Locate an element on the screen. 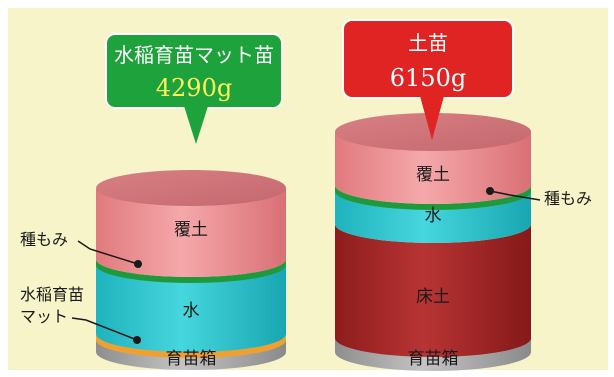 Image resolution: width=614 pixels, height=377 pixels. right-seed-side-label: 種もみ is located at coordinates (568, 198).